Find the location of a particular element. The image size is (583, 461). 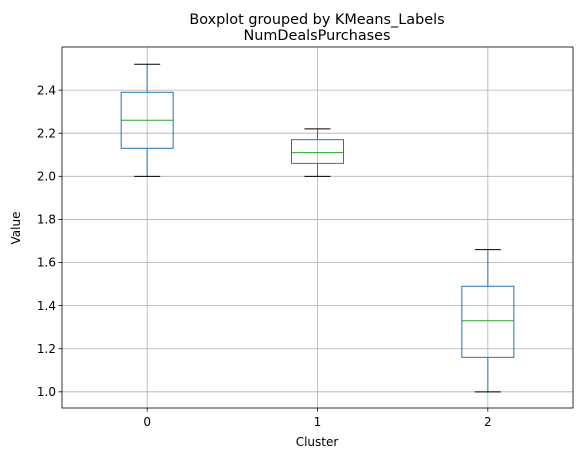

y-tick-label: 1.8 is located at coordinates (46, 220).